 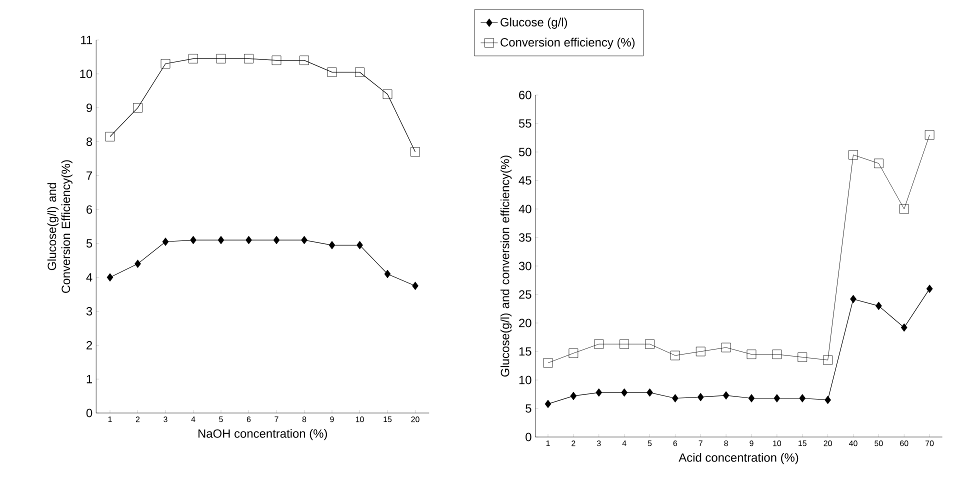 I want to click on y-axis-title: Glucose(g/l) and Conversion Efficiency(%), so click(x=59, y=226).